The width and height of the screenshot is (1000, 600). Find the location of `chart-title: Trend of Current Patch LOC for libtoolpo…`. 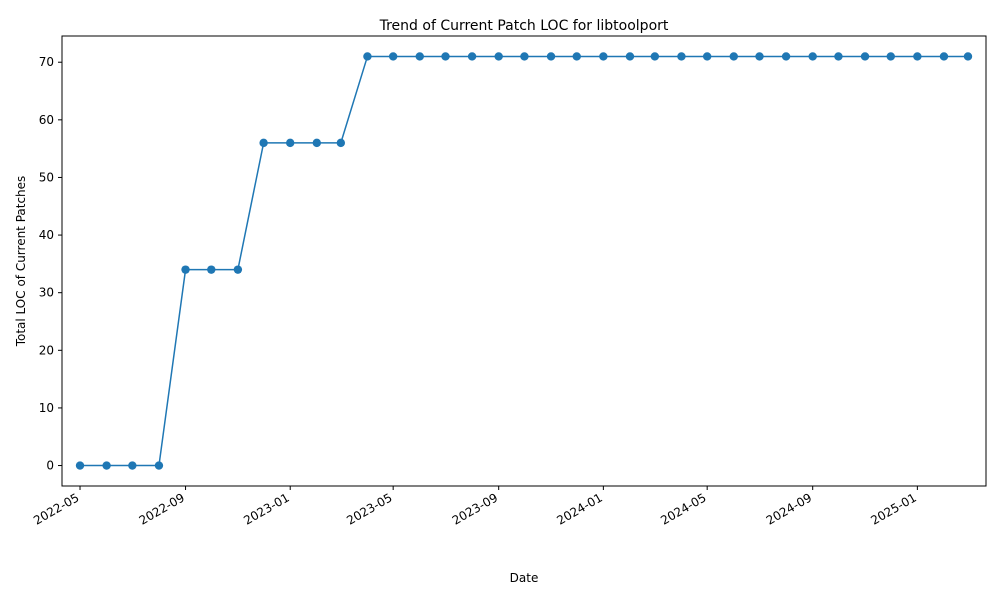

chart-title: Trend of Current Patch LOC for libtoolpo… is located at coordinates (524, 26).